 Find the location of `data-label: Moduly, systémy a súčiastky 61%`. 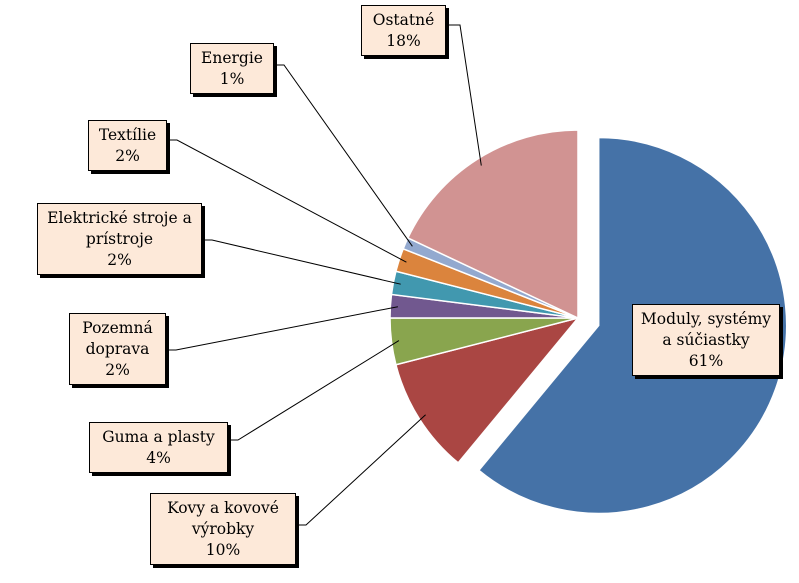

data-label: Moduly, systémy a súčiastky 61% is located at coordinates (706, 340).